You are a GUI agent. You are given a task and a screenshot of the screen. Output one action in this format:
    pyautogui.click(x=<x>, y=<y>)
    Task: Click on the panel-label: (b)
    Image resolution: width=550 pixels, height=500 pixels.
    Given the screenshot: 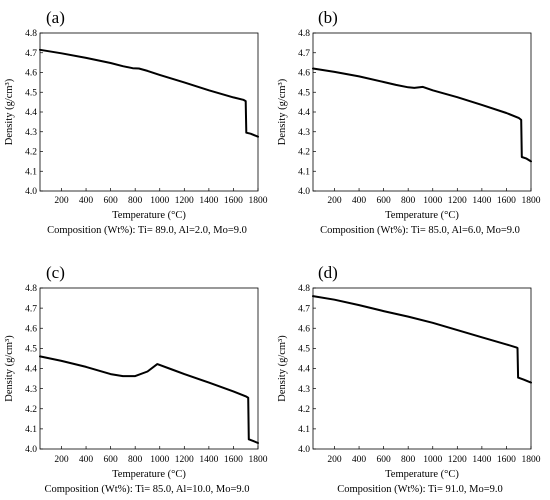 What is the action you would take?
    pyautogui.click(x=328, y=17)
    